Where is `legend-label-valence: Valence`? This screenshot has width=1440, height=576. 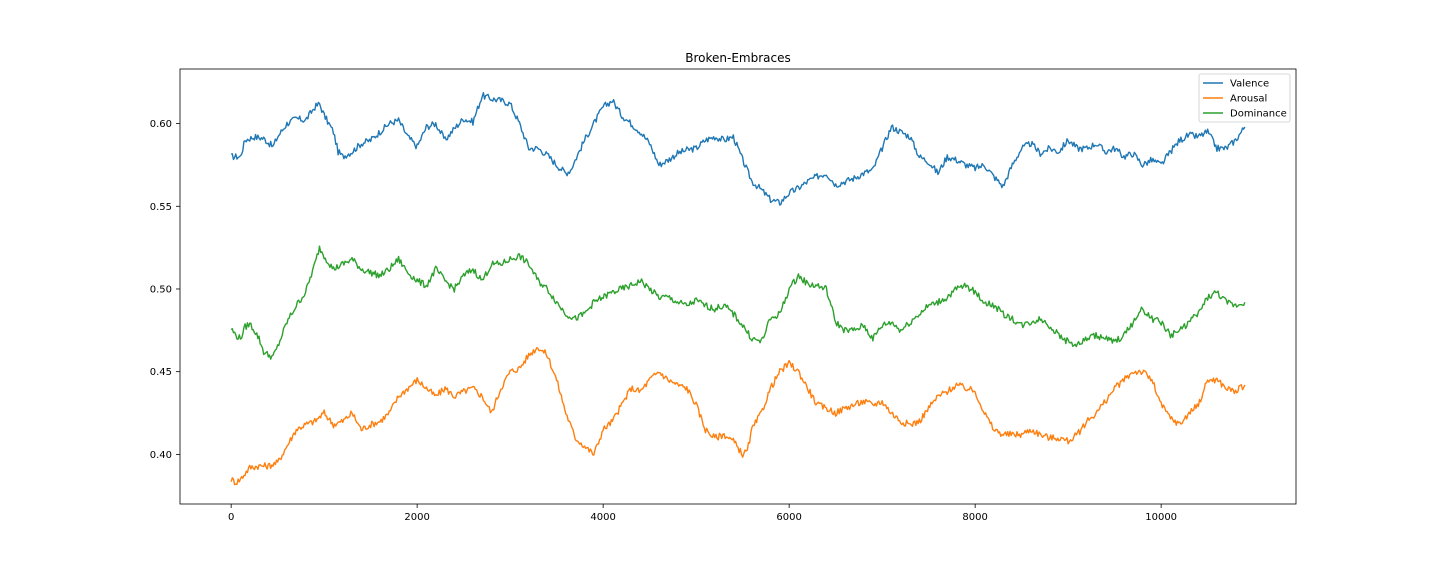 legend-label-valence: Valence is located at coordinates (1249, 84).